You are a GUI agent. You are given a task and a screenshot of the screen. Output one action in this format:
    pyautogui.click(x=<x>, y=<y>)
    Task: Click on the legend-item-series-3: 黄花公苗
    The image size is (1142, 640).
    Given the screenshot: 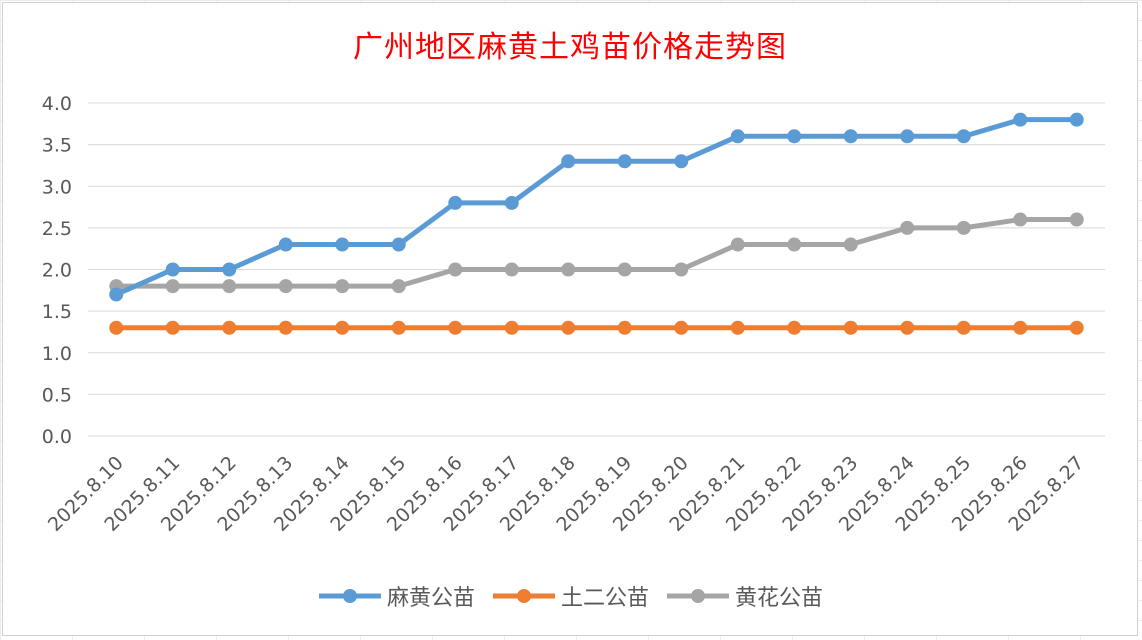 What is the action you would take?
    pyautogui.click(x=745, y=596)
    